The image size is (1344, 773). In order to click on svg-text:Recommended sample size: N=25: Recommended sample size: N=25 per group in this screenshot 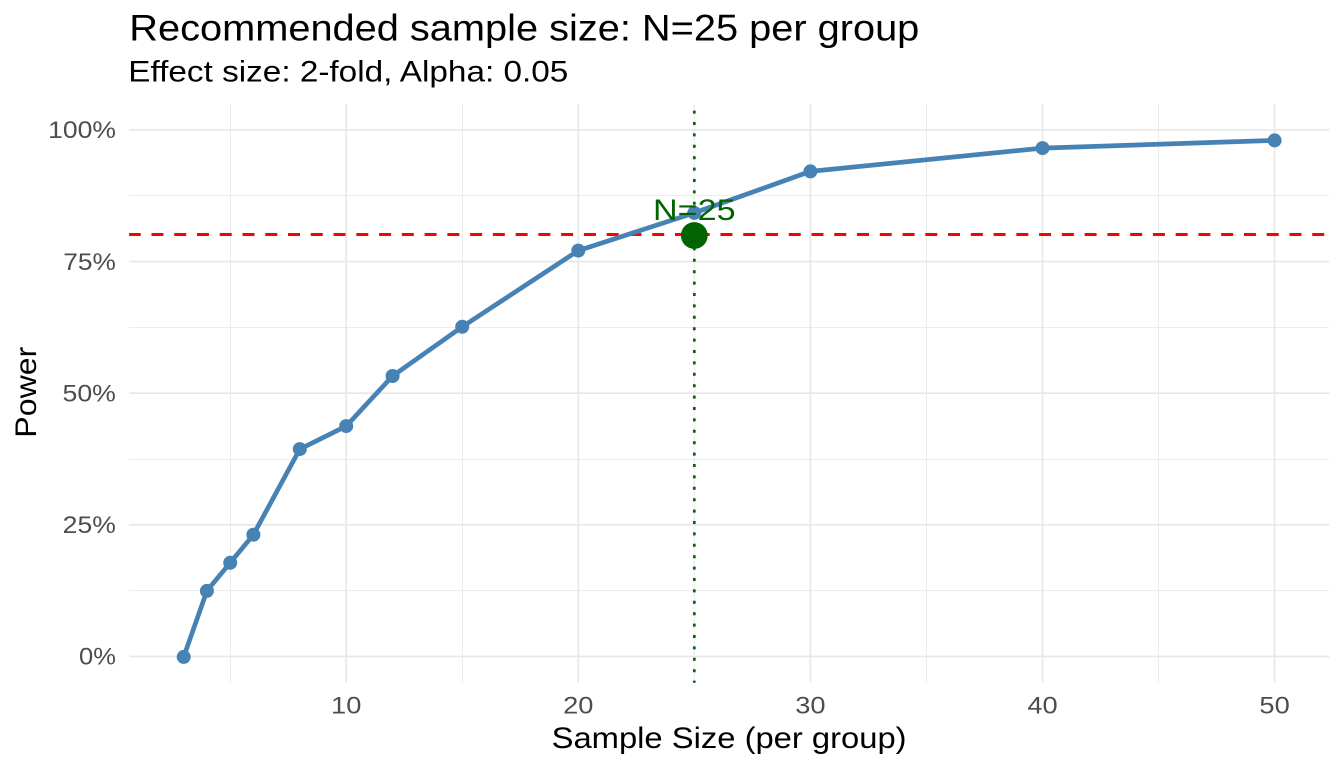, I will do `click(524, 28)`.